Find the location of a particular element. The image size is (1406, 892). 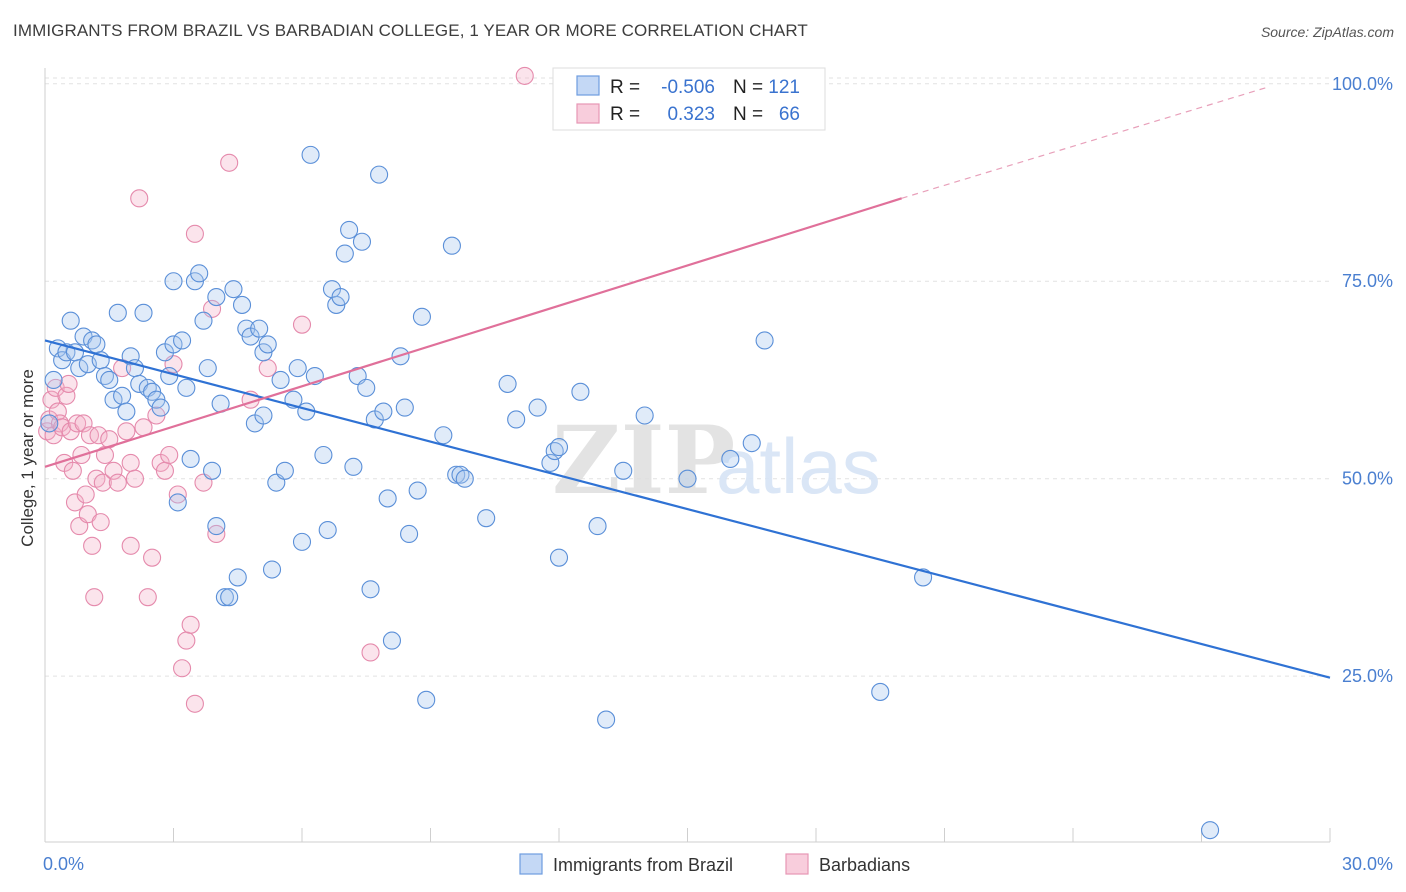

stats-blue-r-label: R = is located at coordinates (625, 87).